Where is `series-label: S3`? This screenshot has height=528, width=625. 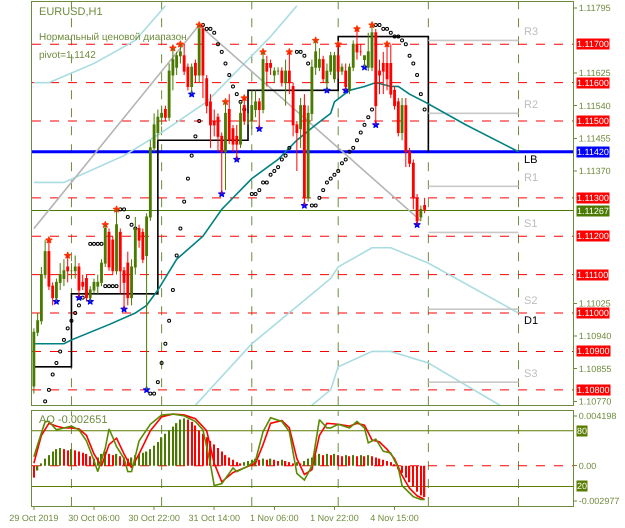
series-label: S3 is located at coordinates (531, 374).